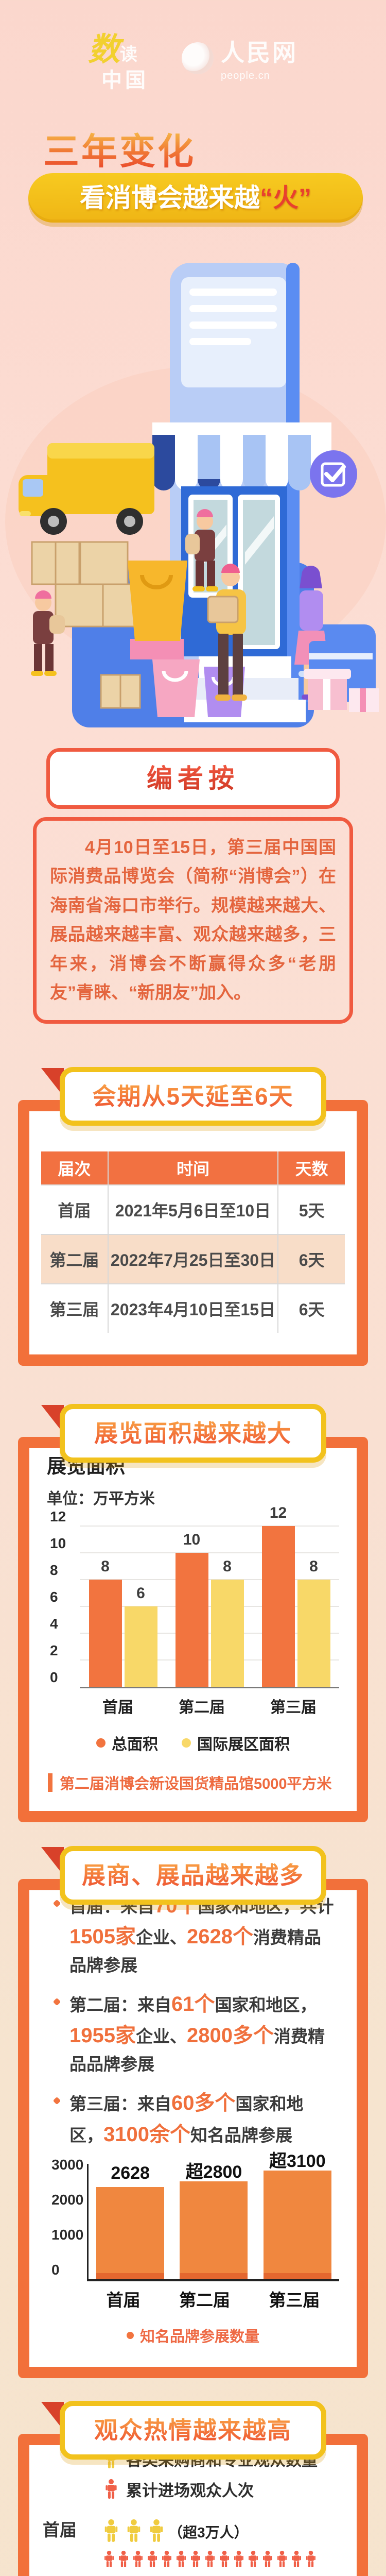  Describe the element at coordinates (192, 1168) in the screenshot. I see `col-header-time: 时间` at that location.